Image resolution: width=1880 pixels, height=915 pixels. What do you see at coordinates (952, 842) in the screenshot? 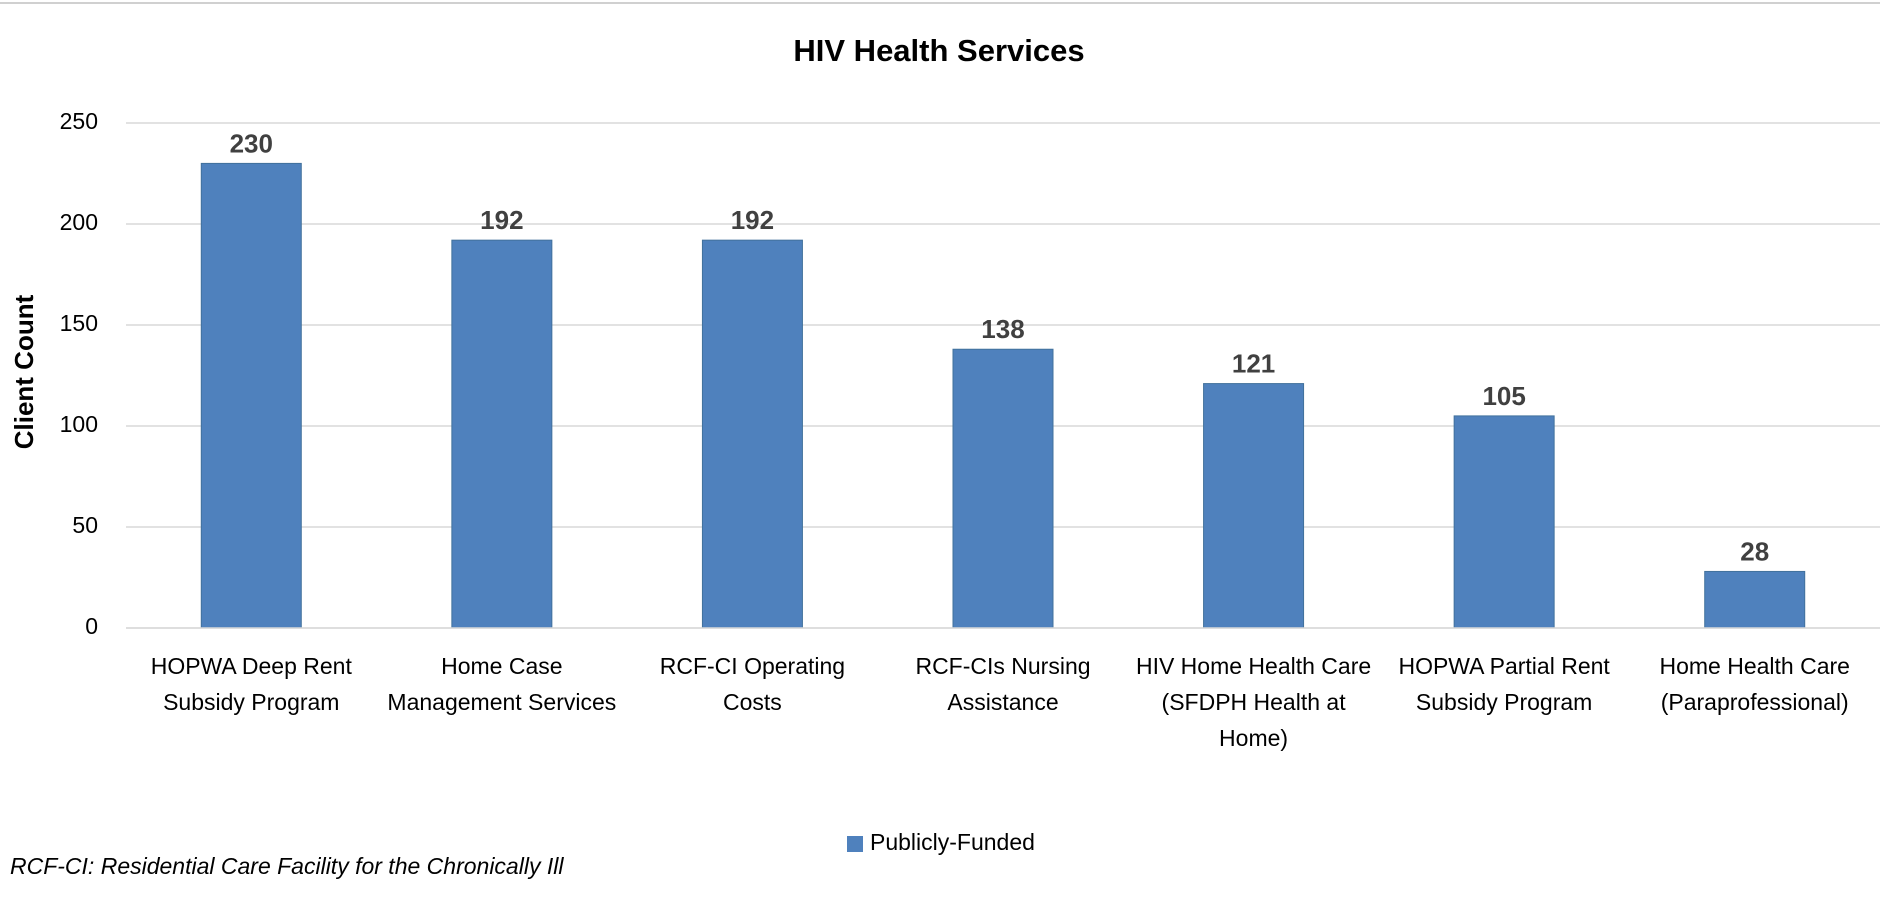
I see `legend-label: Publicly-Funded` at bounding box center [952, 842].